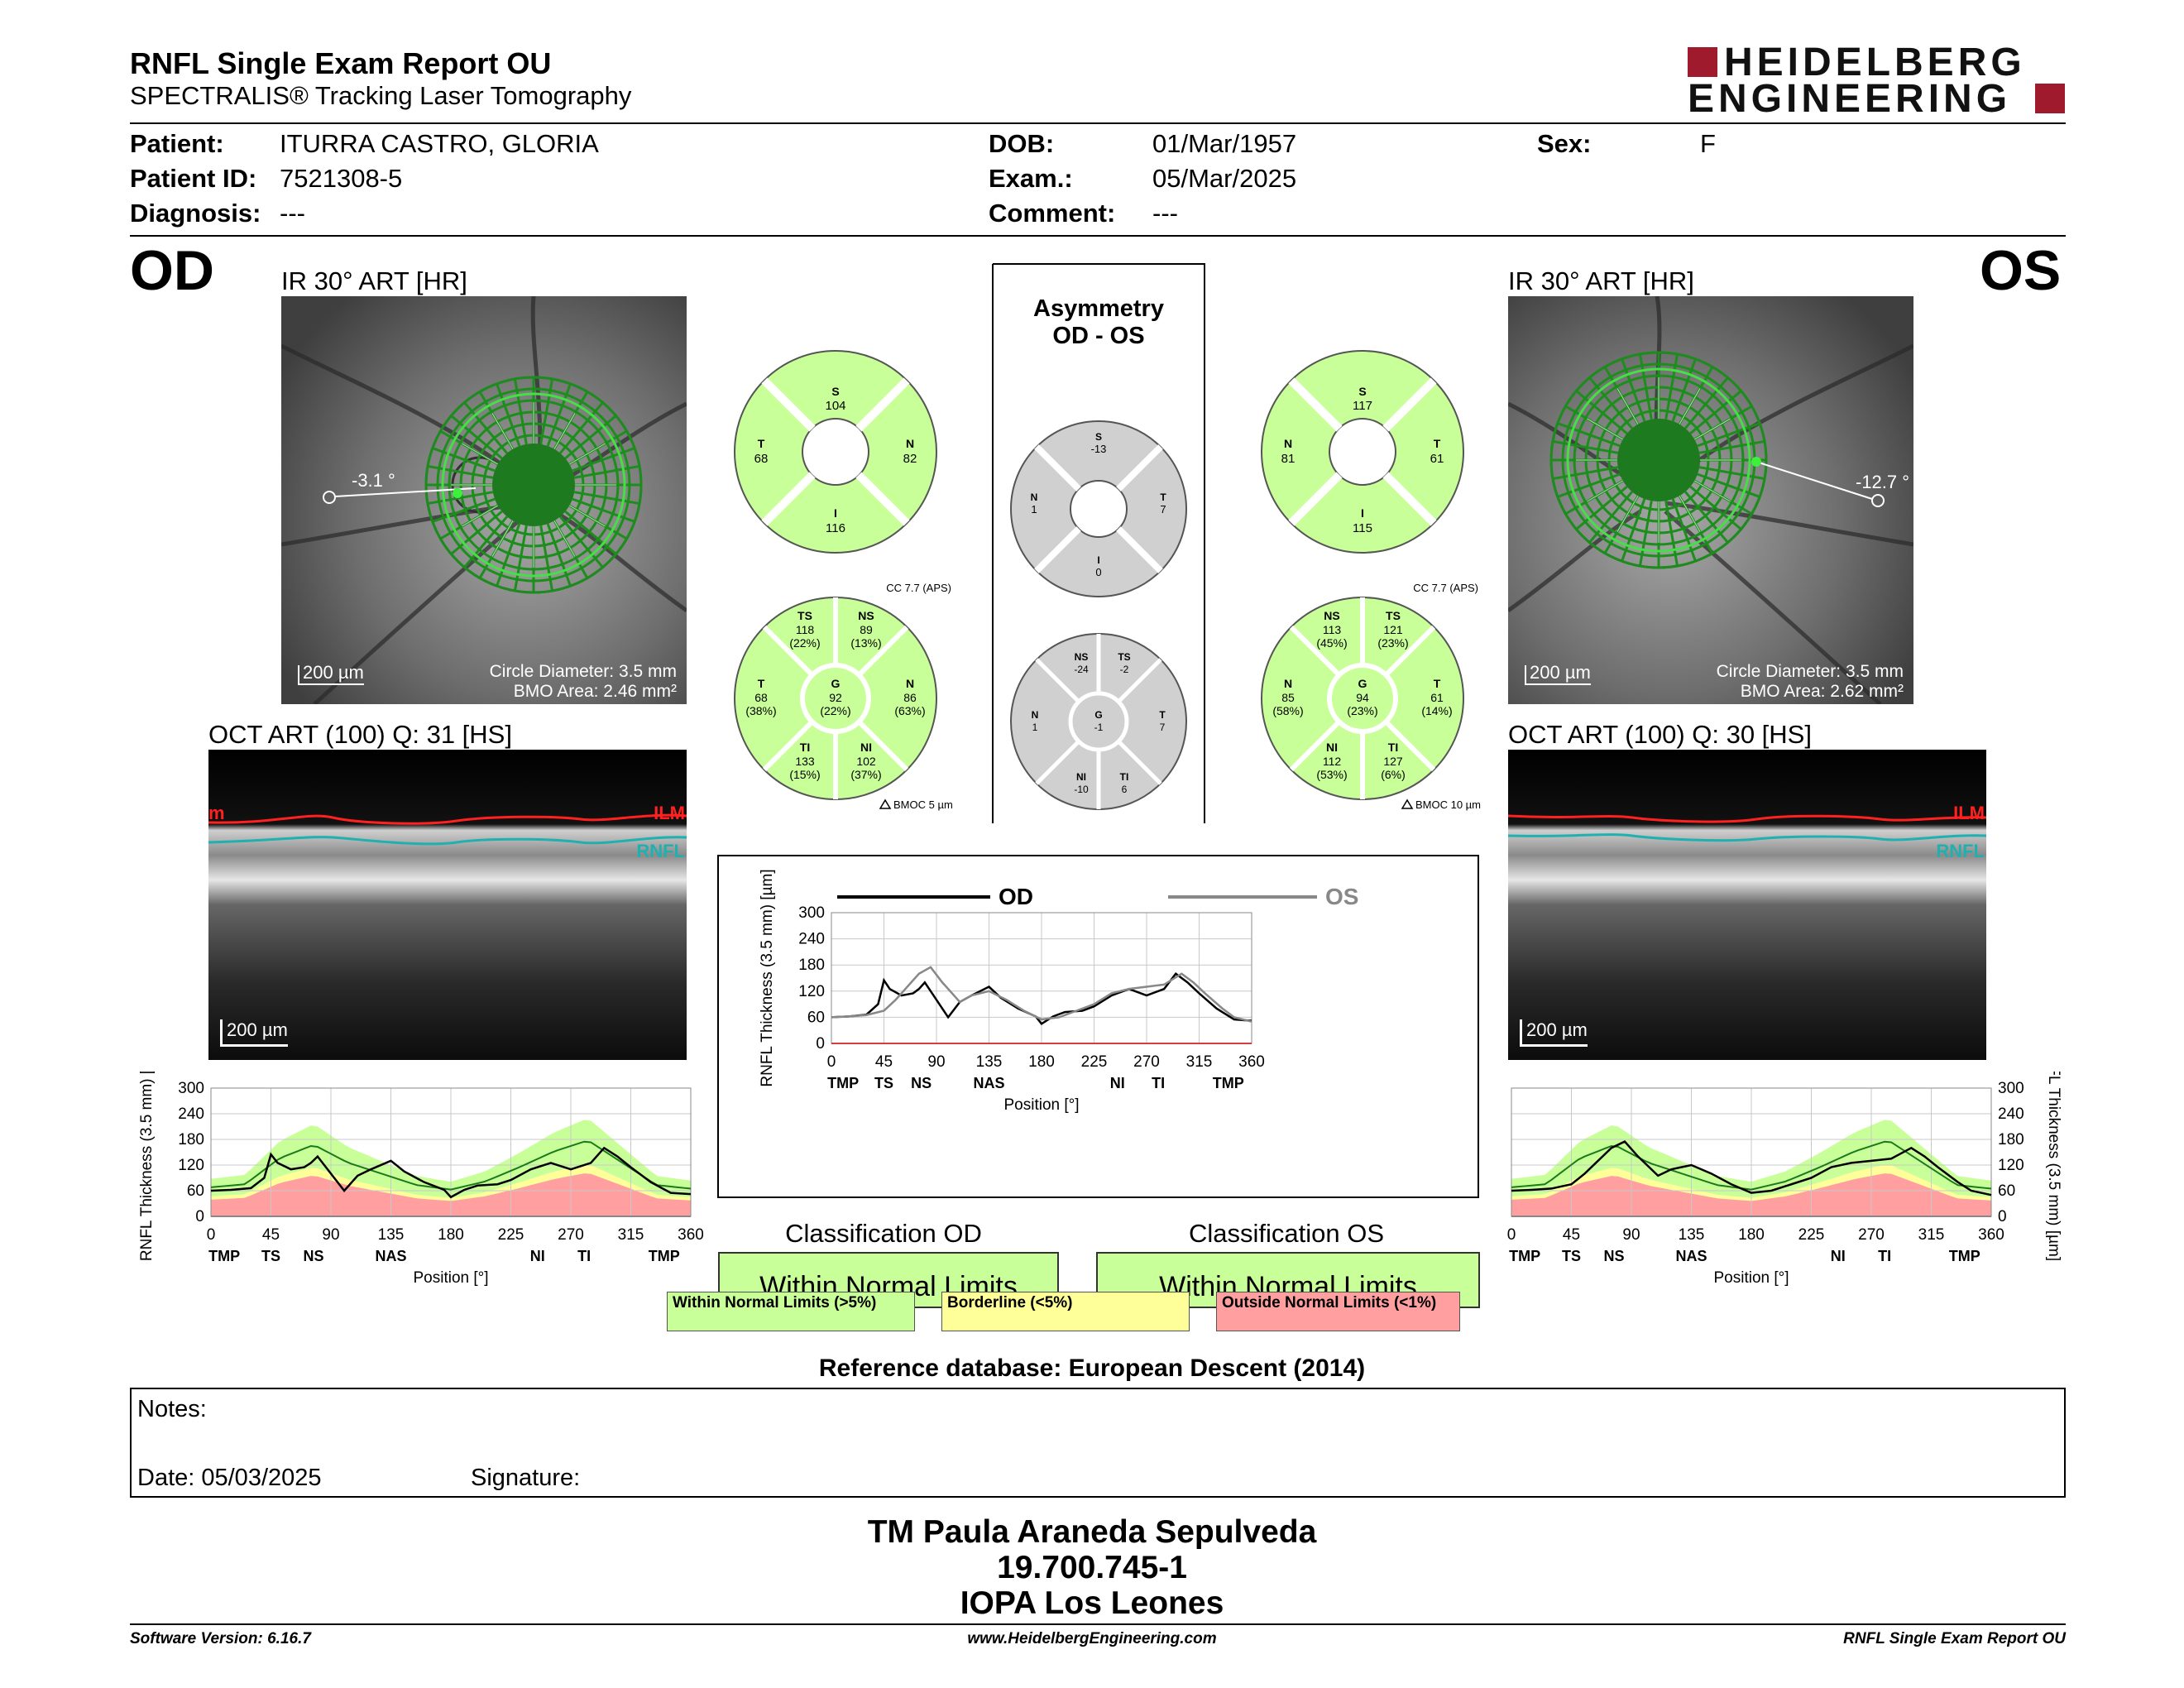 This screenshot has height=1688, width=2184. I want to click on patient-id: 7521308-5, so click(341, 178).